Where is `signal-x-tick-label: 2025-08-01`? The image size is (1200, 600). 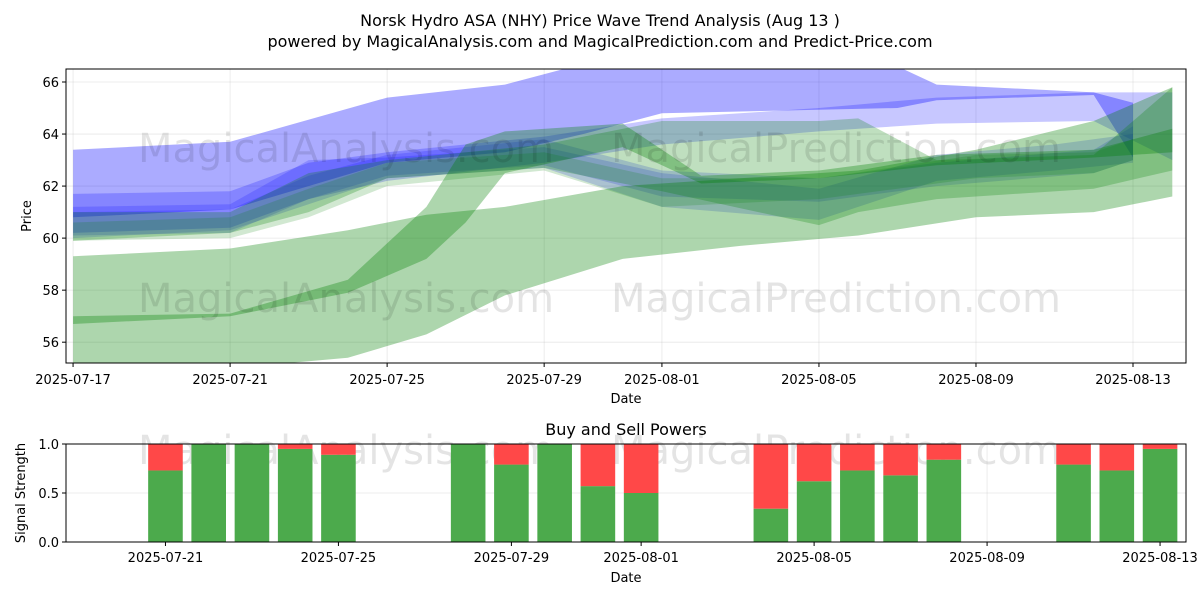
signal-x-tick-label: 2025-08-01 is located at coordinates (641, 558).